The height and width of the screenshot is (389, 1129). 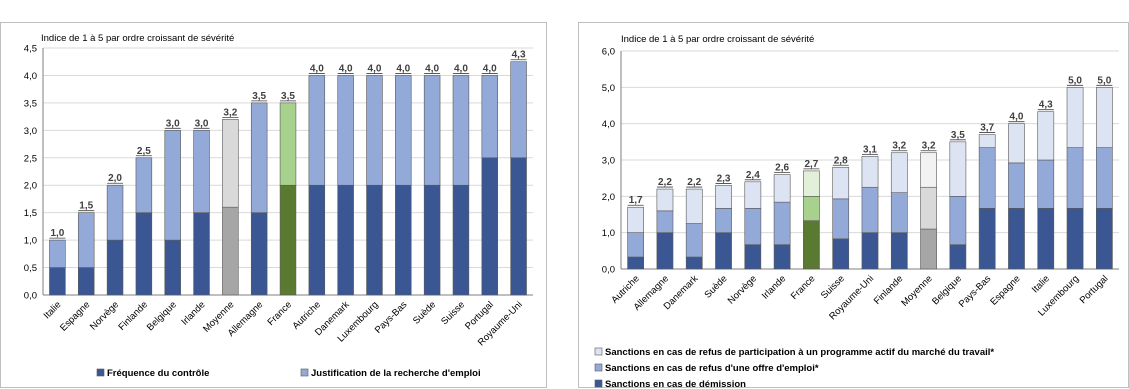 I want to click on legend-label: Sanctions en cas de démission, so click(x=675, y=384).